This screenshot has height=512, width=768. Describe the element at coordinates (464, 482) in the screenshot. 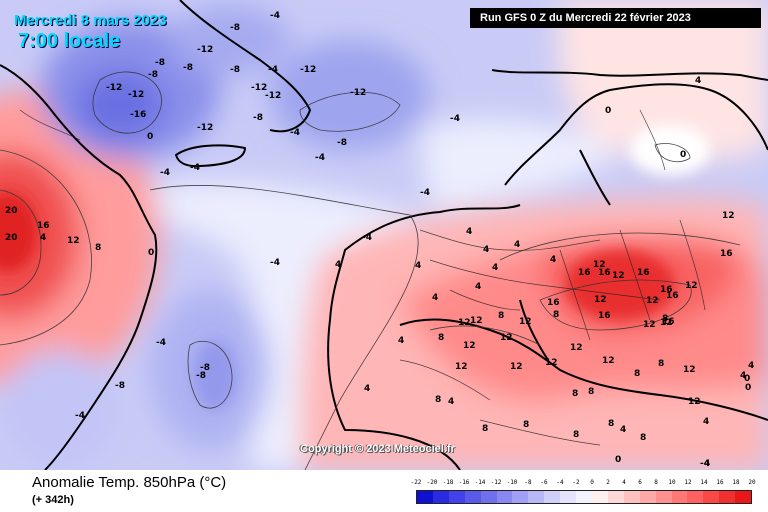

I see `color-scale-tick: -16` at that location.